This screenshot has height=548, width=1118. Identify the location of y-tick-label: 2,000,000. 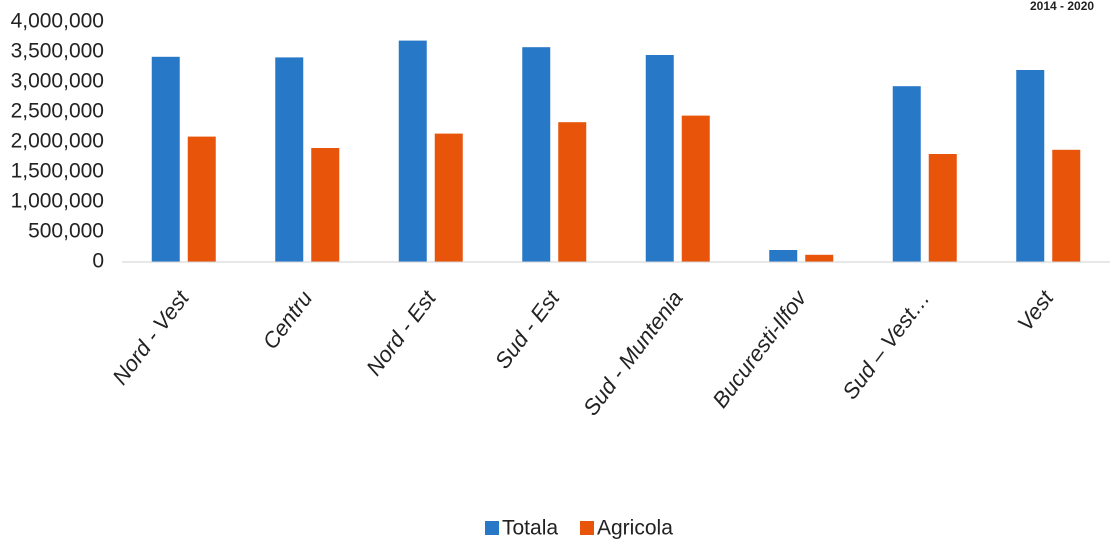
(57, 141).